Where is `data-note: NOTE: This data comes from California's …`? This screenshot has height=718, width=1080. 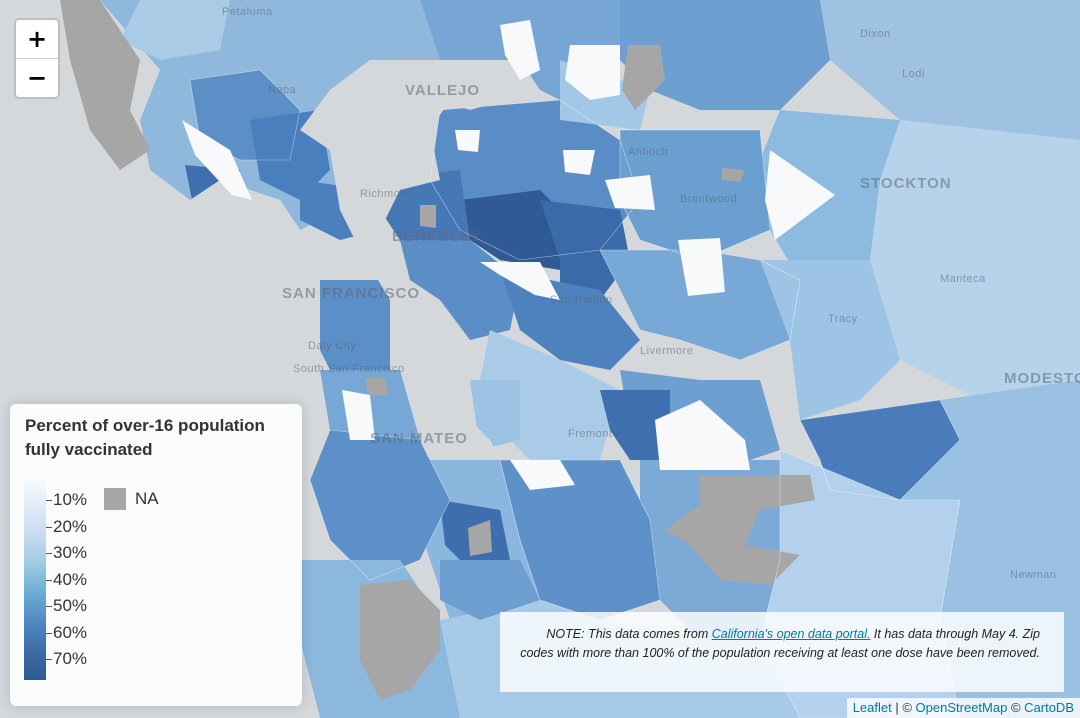
data-note: NOTE: This data comes from California's … is located at coordinates (782, 652).